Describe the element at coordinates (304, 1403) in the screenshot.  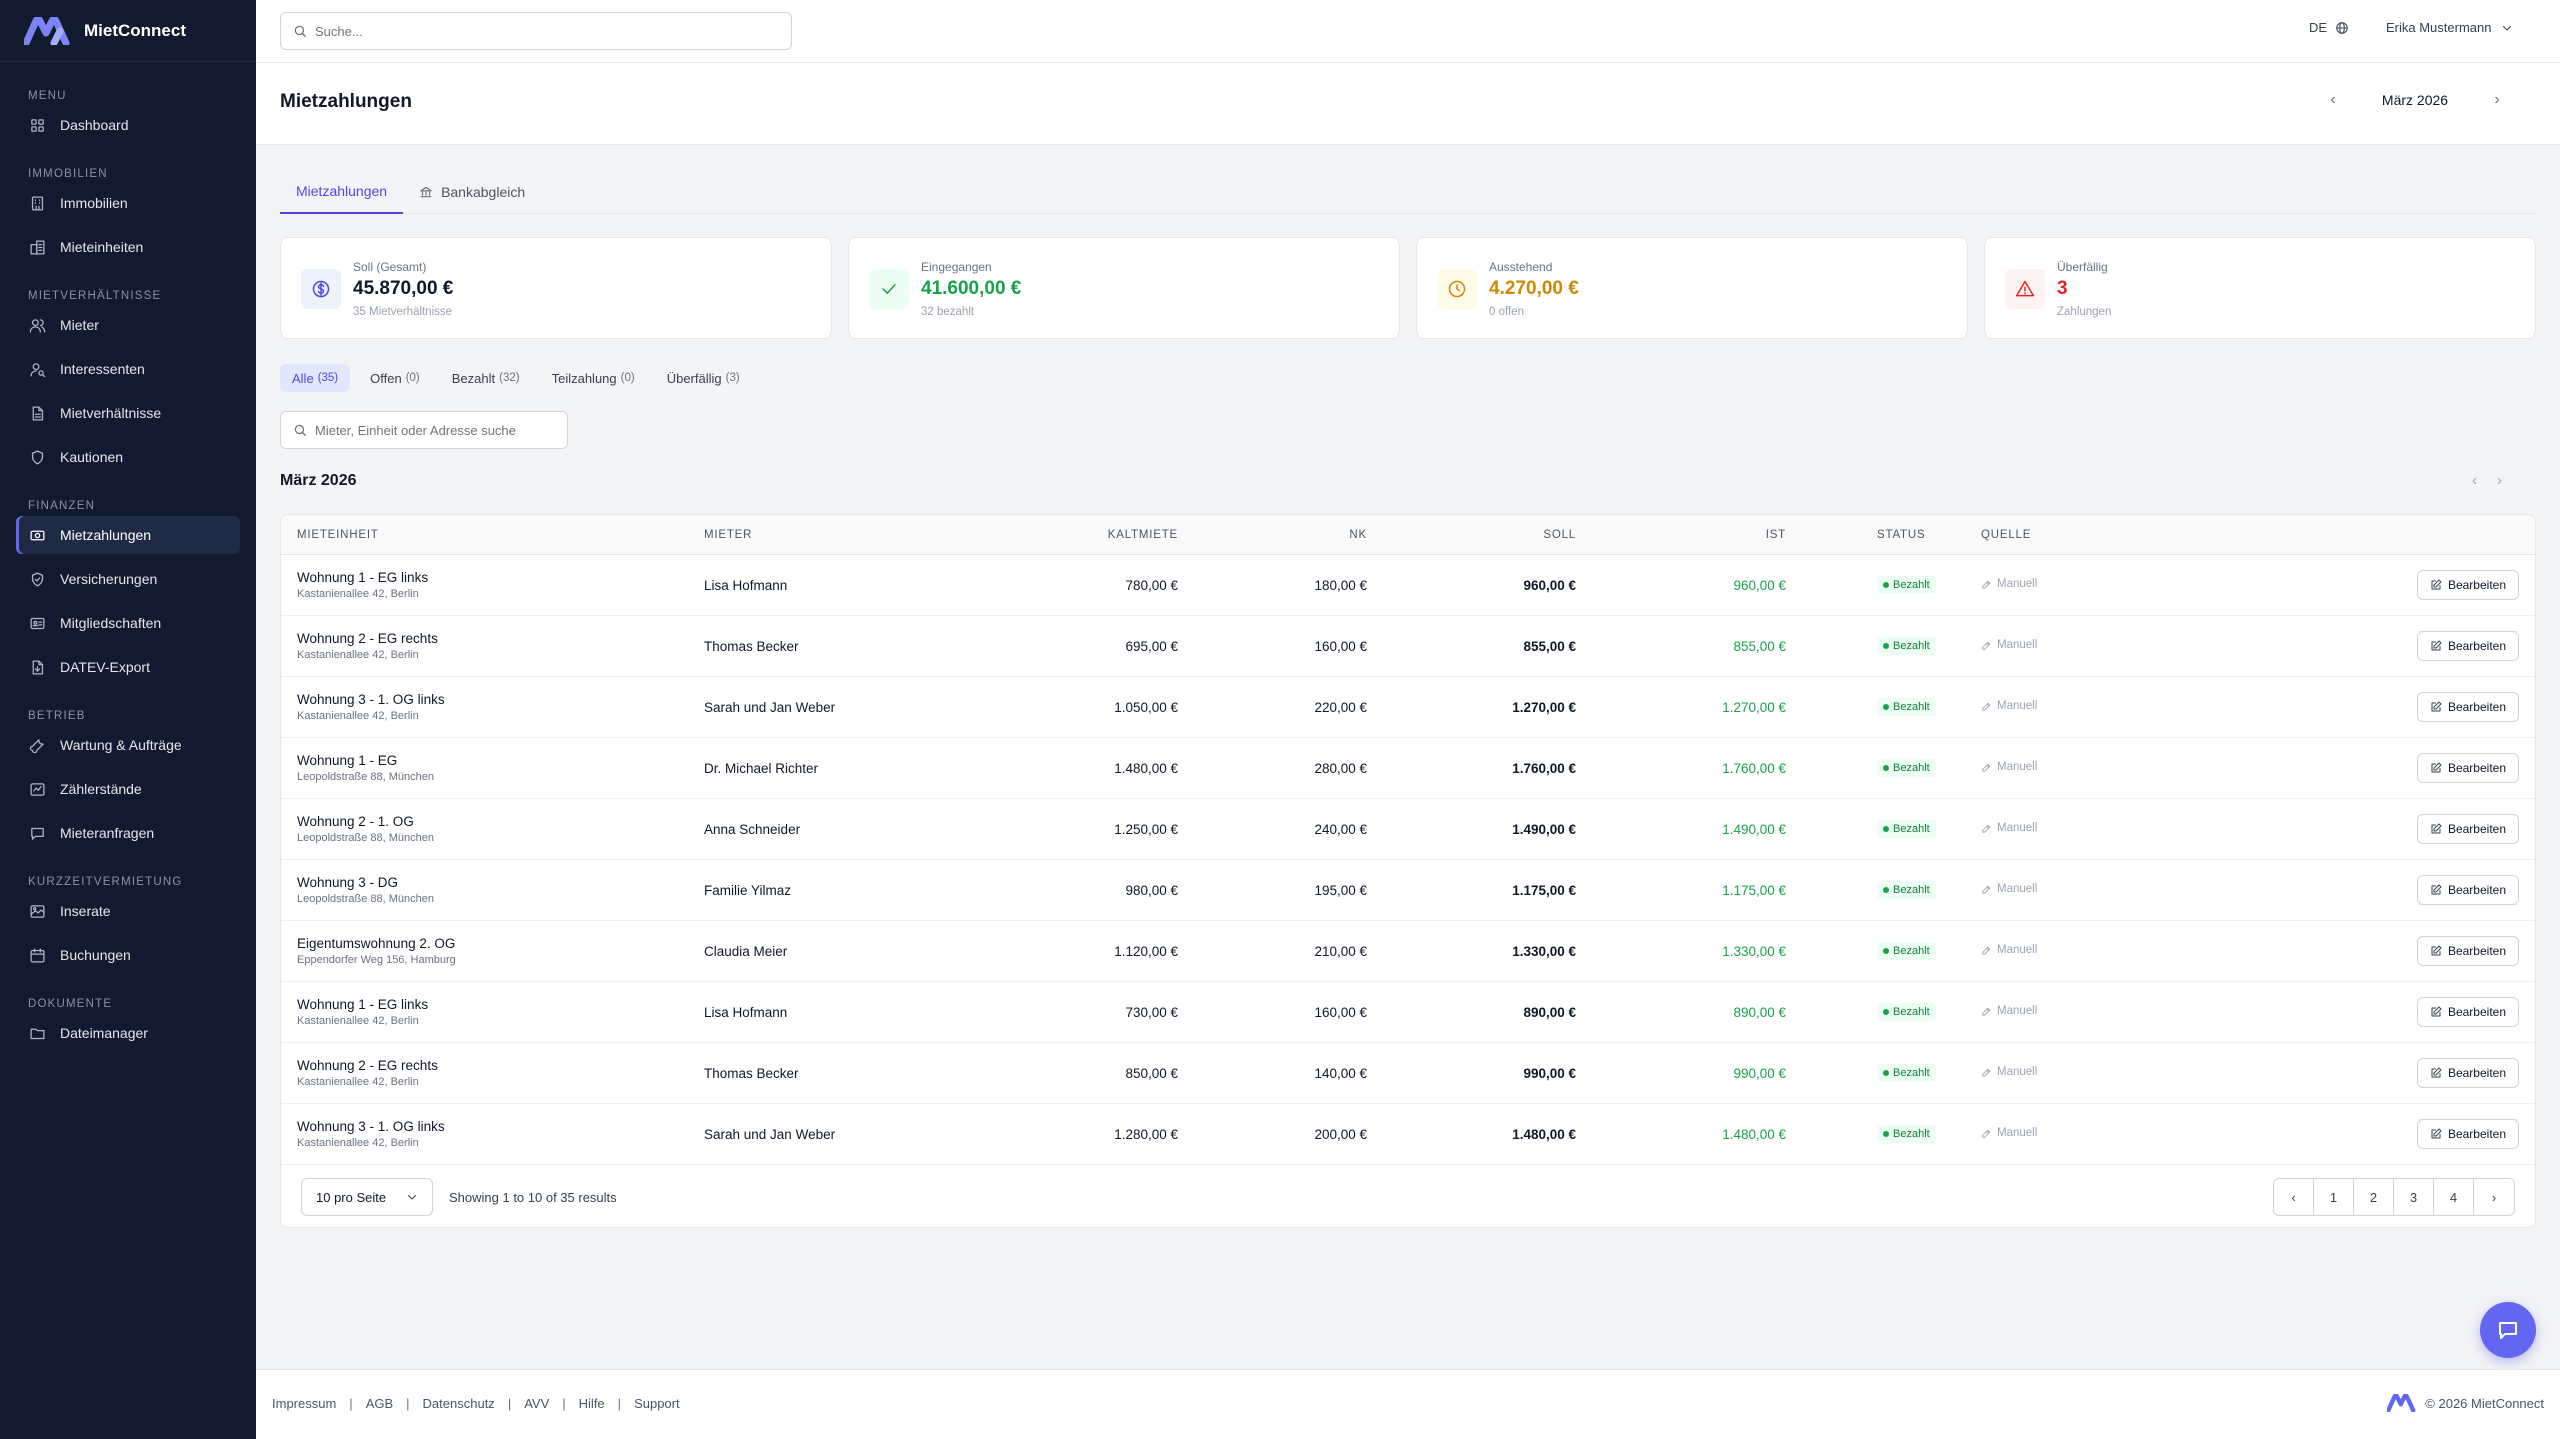
I see `footer-link-impressum: Impressum` at that location.